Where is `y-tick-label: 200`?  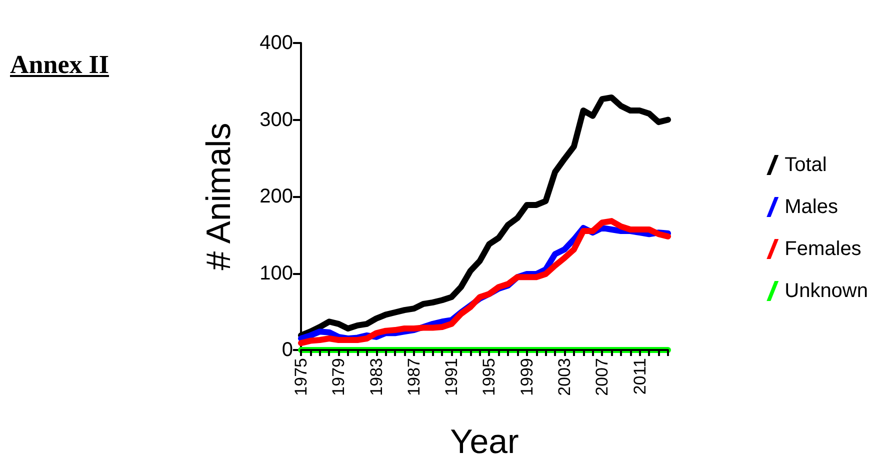 y-tick-label: 200 is located at coordinates (276, 197).